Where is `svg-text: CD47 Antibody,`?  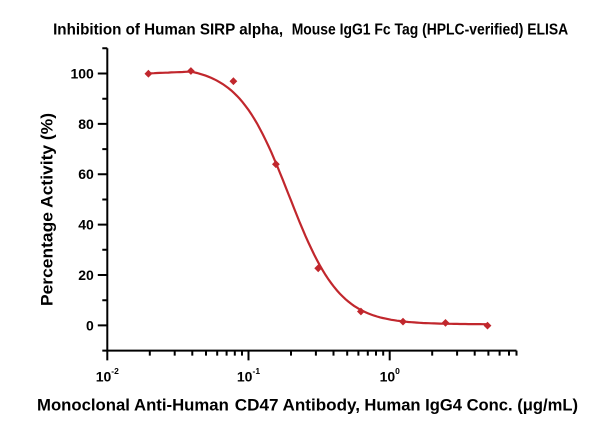 svg-text: CD47 Antibody, is located at coordinates (297, 405).